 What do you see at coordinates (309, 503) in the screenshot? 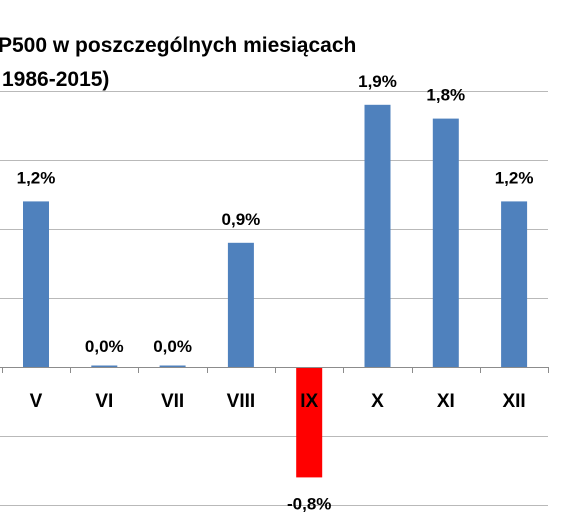
I see `data-label-IX: -0,8%` at bounding box center [309, 503].